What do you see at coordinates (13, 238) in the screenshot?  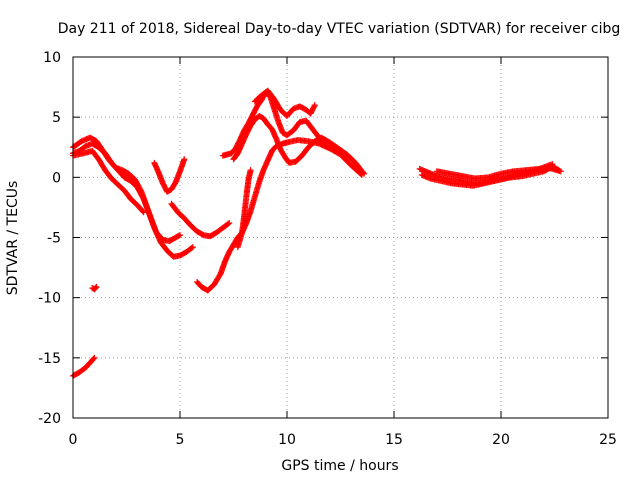 I see `y-axis-label: SDTVAR / TECUs` at bounding box center [13, 238].